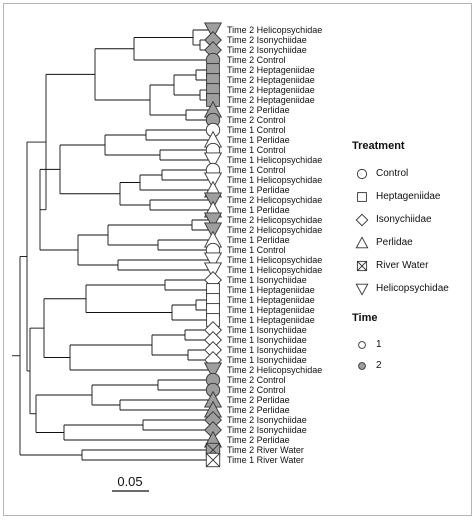 This screenshot has height=520, width=474. I want to click on triangle-up-icon, so click(362, 241).